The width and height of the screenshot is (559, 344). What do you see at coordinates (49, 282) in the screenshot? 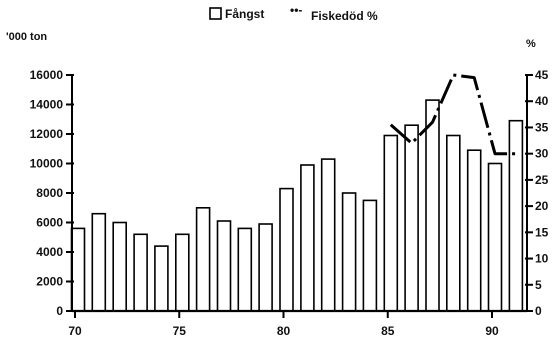
I see `left-tick-label: 2000` at bounding box center [49, 282].